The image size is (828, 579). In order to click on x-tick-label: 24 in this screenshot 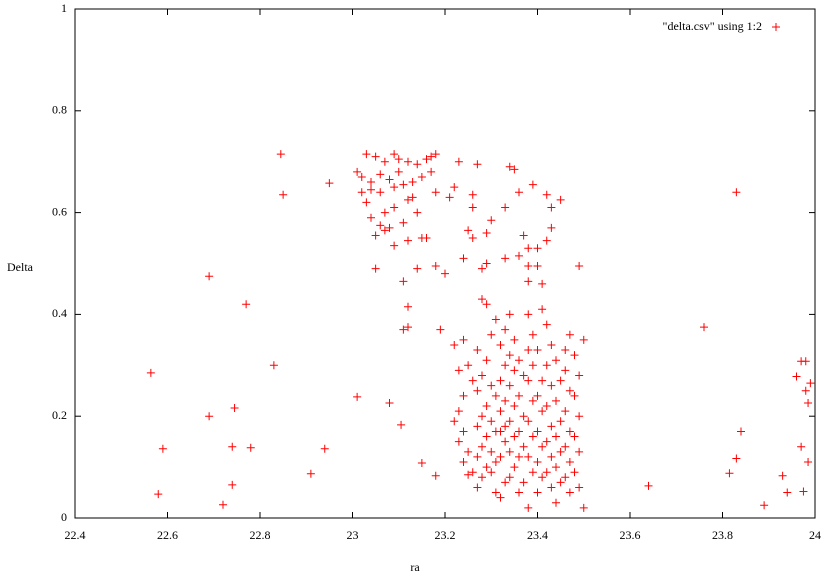, I will do `click(815, 535)`.